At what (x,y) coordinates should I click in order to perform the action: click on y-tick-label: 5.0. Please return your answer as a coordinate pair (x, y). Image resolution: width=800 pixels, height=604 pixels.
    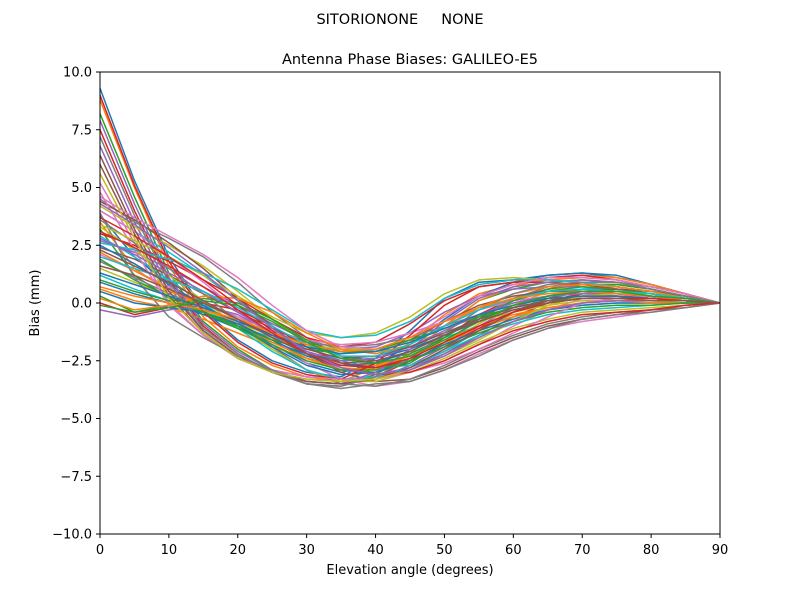
    Looking at the image, I should click on (81, 188).